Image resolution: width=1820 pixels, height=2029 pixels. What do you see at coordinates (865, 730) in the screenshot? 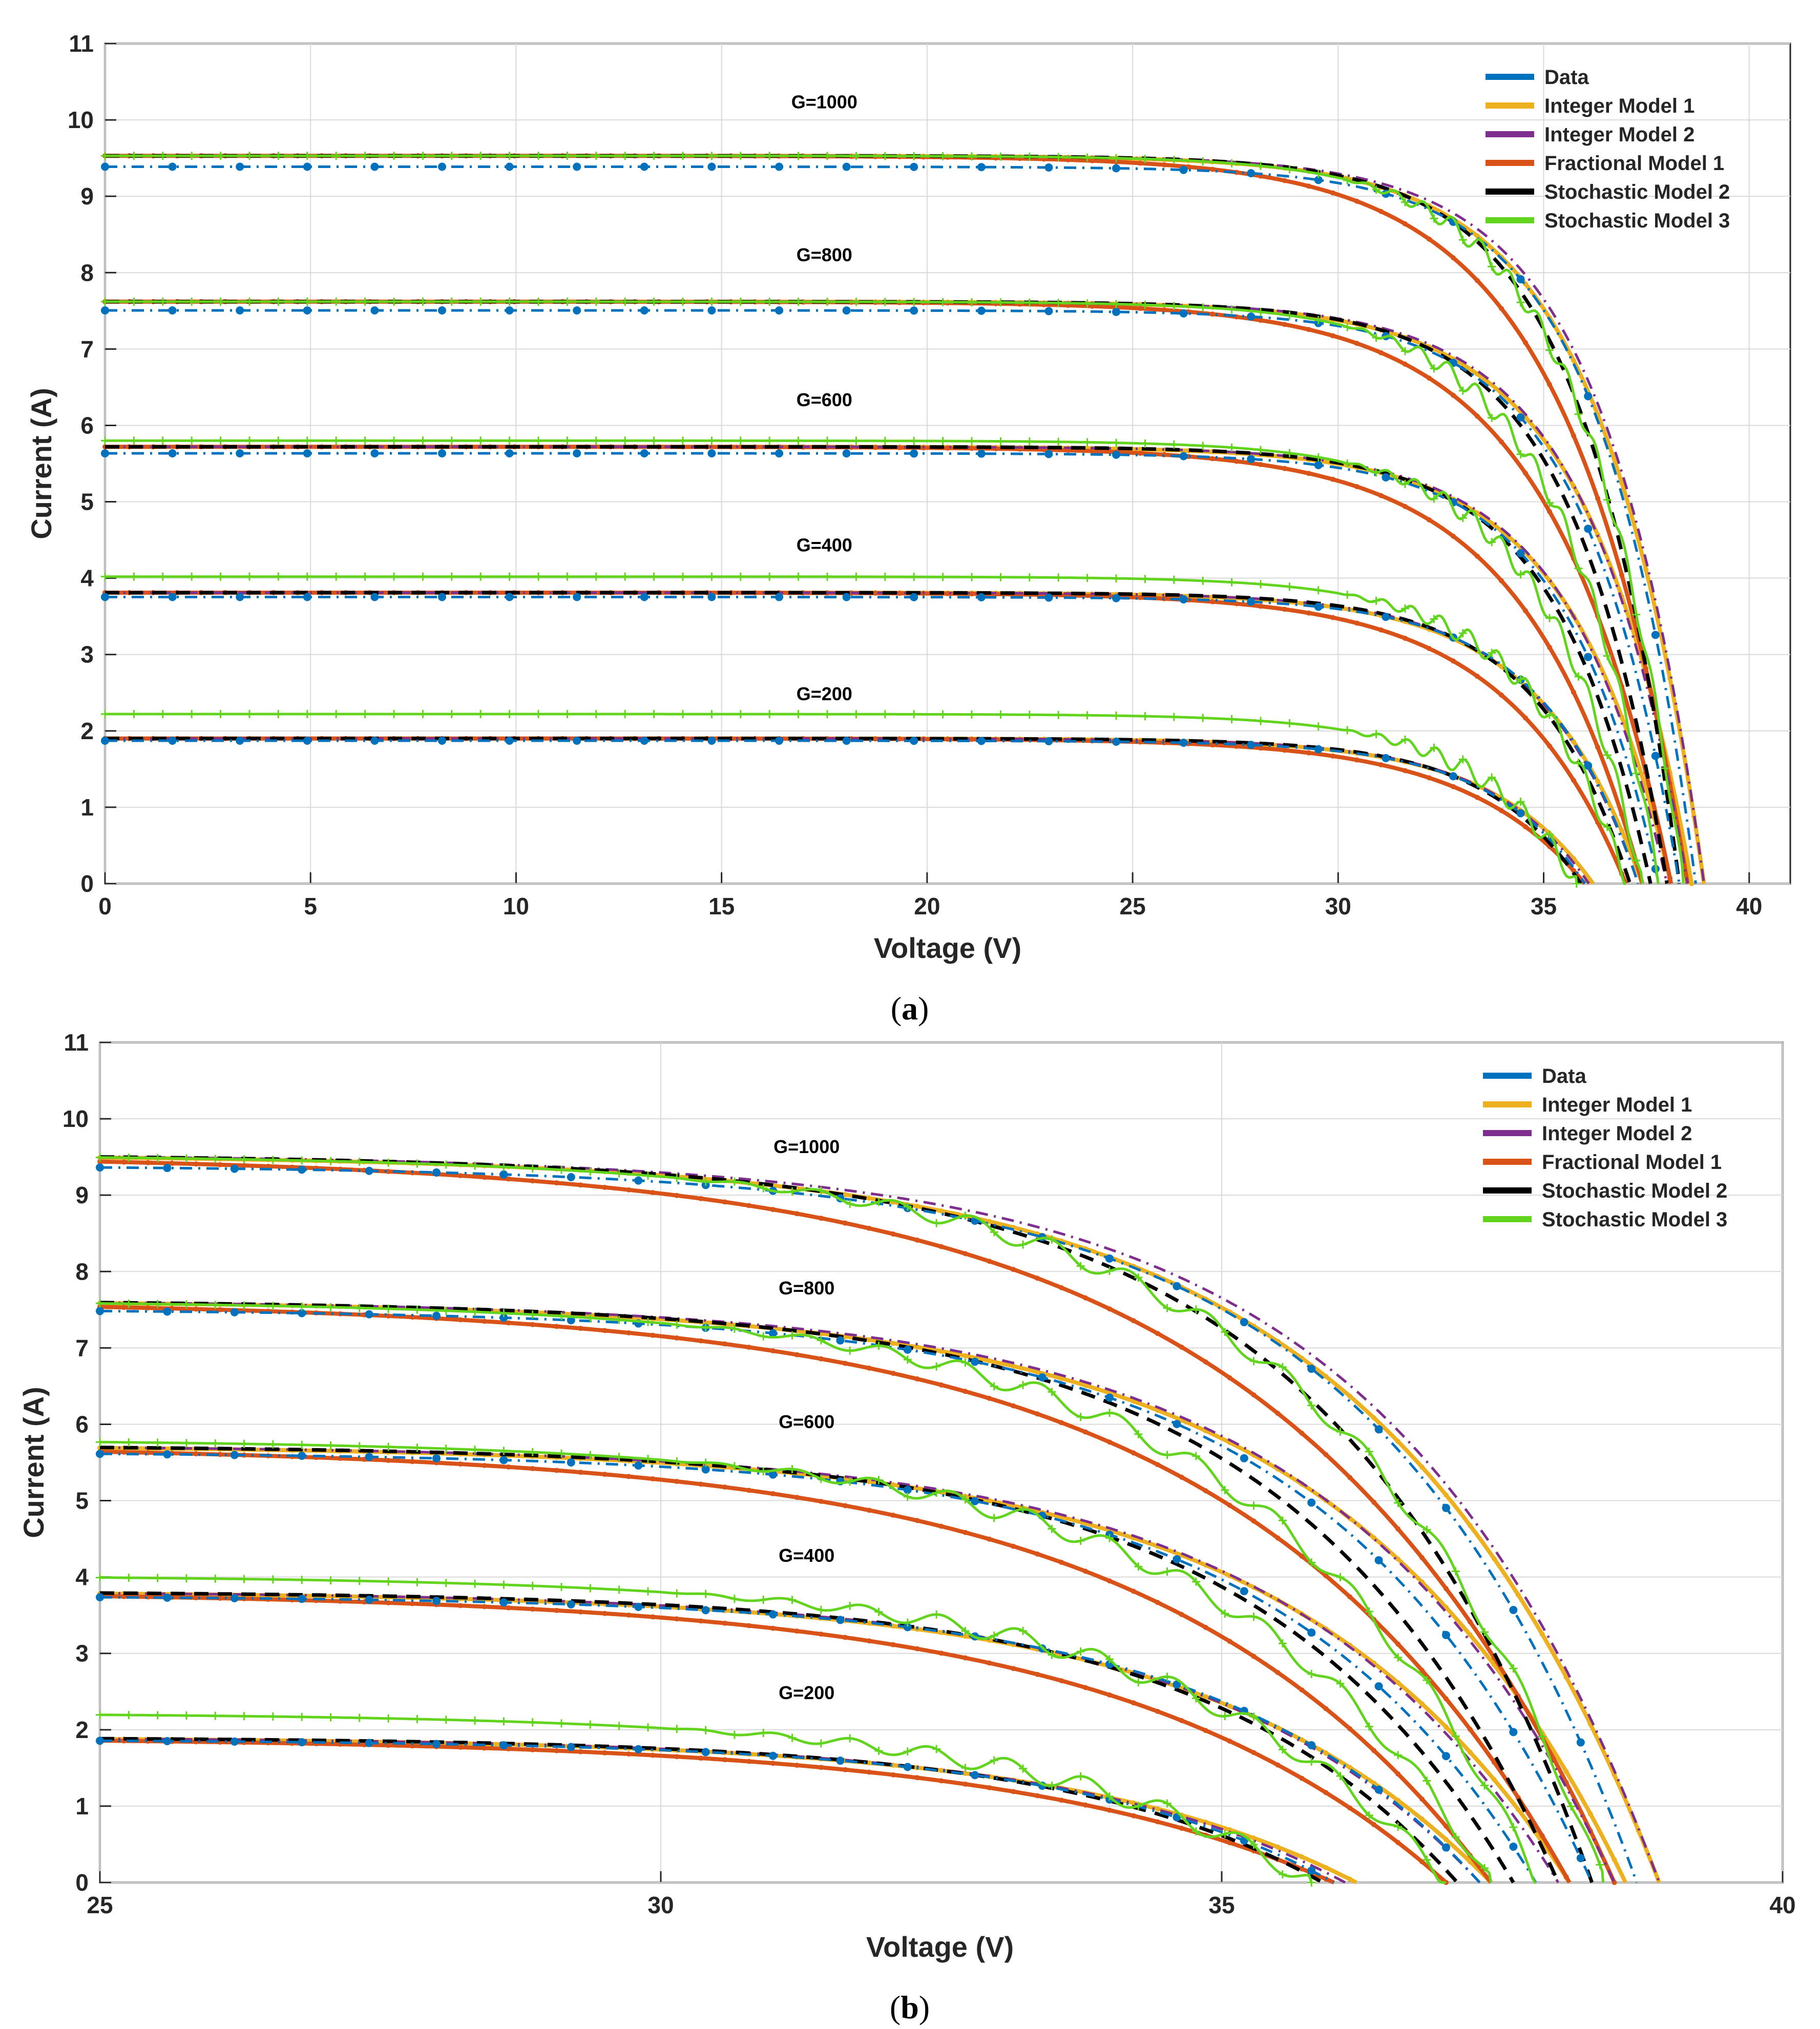
I see `series-stoch3-g400` at bounding box center [865, 730].